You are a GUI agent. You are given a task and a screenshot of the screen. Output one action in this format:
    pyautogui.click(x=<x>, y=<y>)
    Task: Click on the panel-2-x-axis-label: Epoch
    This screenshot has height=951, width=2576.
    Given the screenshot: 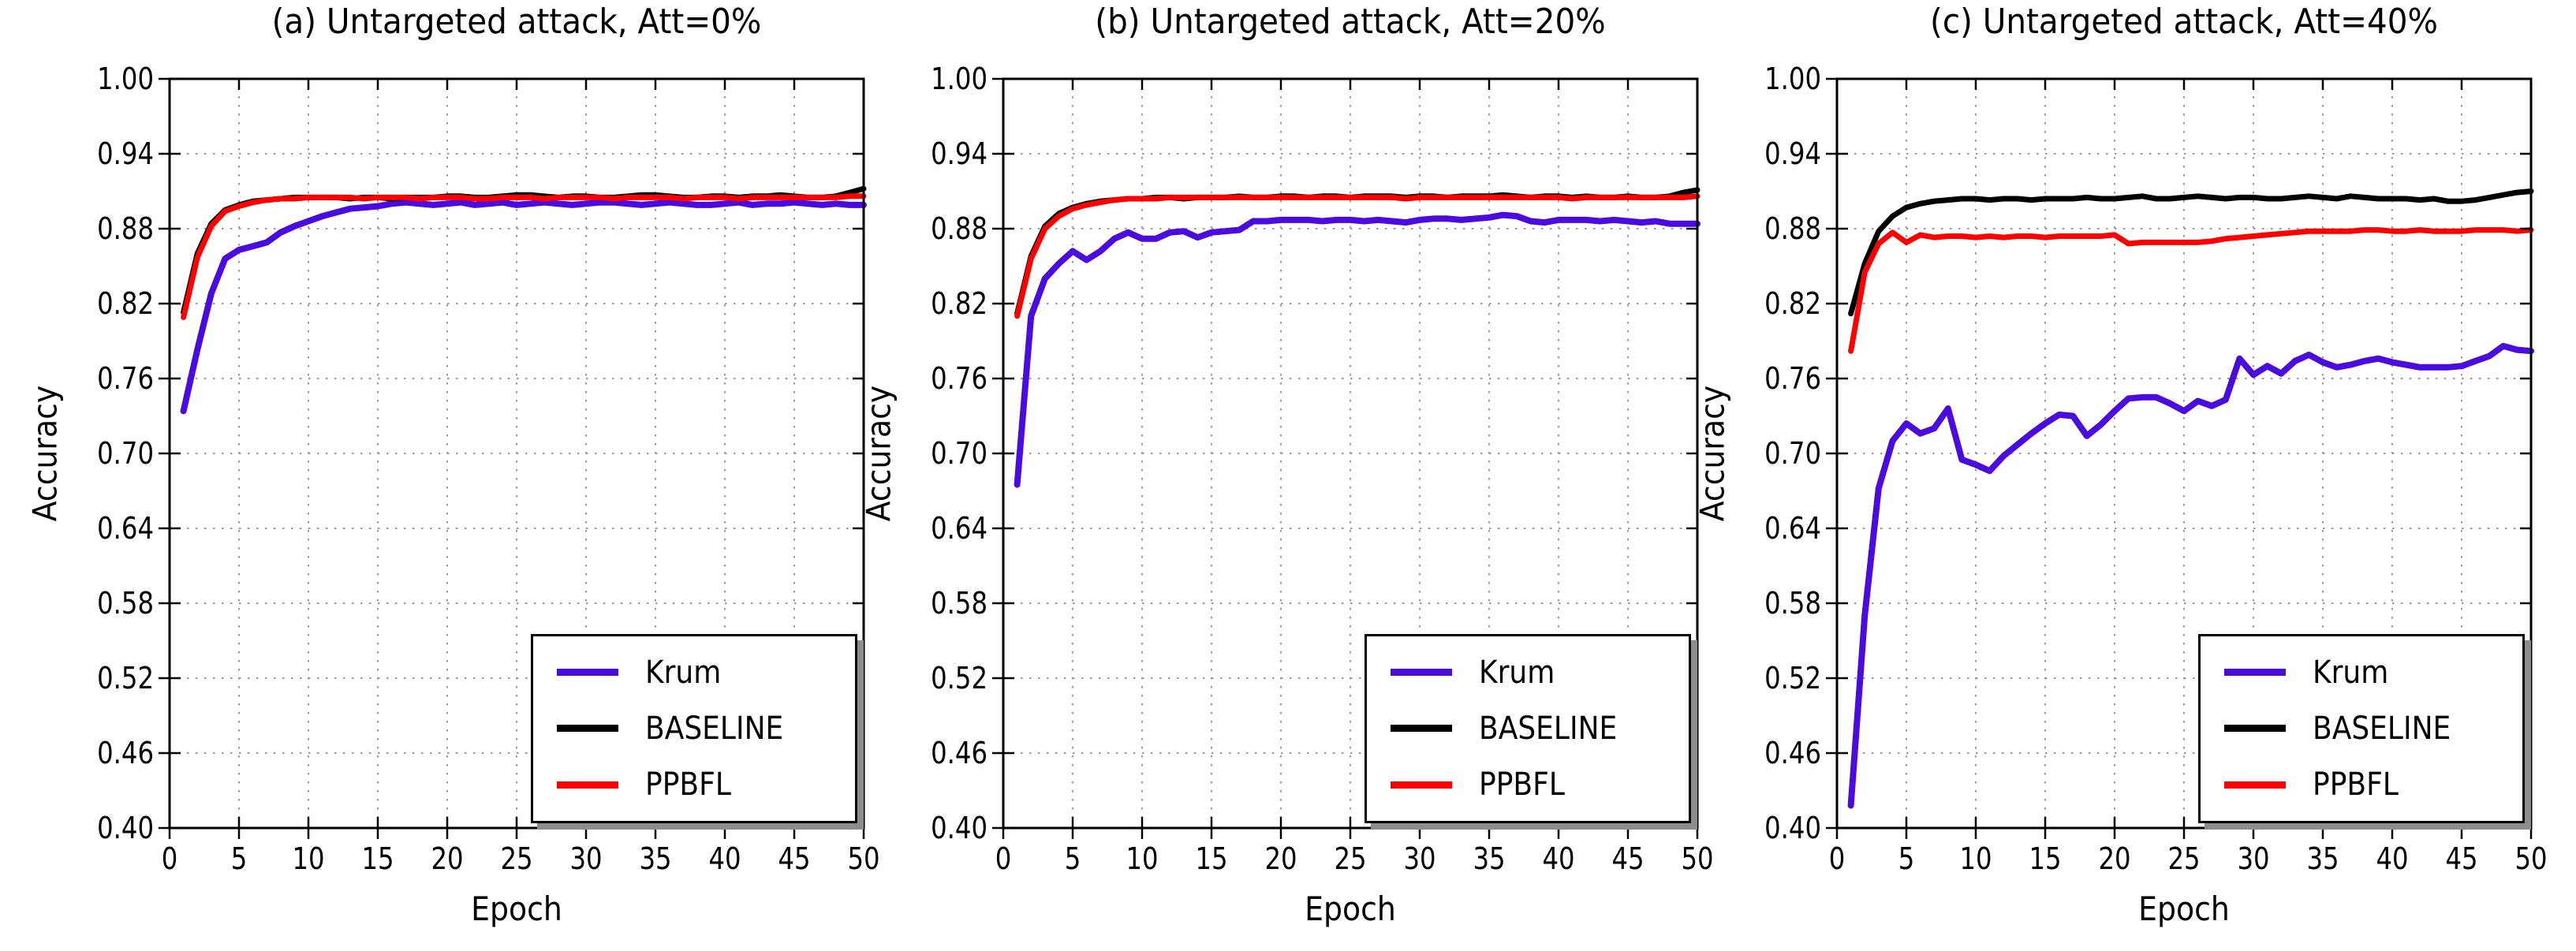 What is the action you would take?
    pyautogui.click(x=2184, y=908)
    